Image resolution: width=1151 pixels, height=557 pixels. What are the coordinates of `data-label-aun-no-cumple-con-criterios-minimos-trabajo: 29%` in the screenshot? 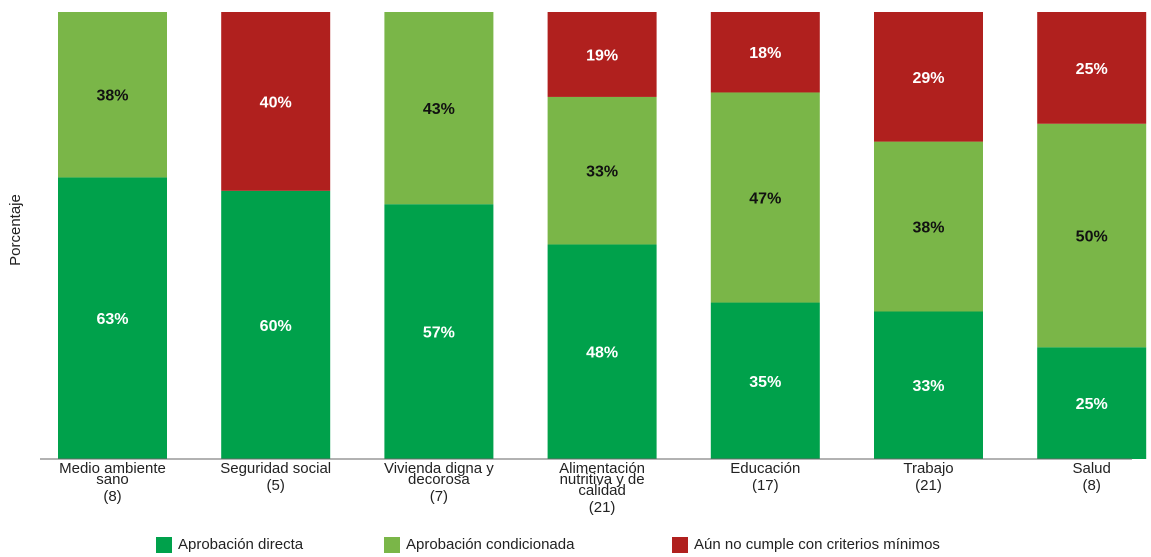 It's located at (928, 78).